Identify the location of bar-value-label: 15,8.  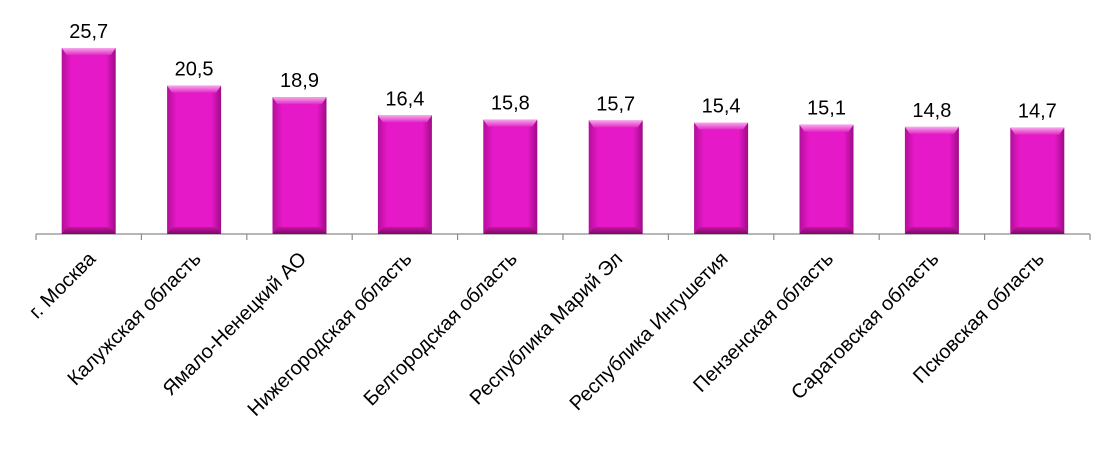
(510, 104).